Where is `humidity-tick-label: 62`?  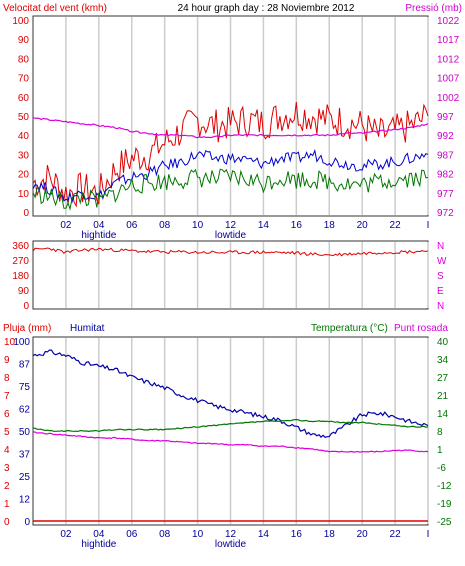 humidity-tick-label: 62 is located at coordinates (25, 410).